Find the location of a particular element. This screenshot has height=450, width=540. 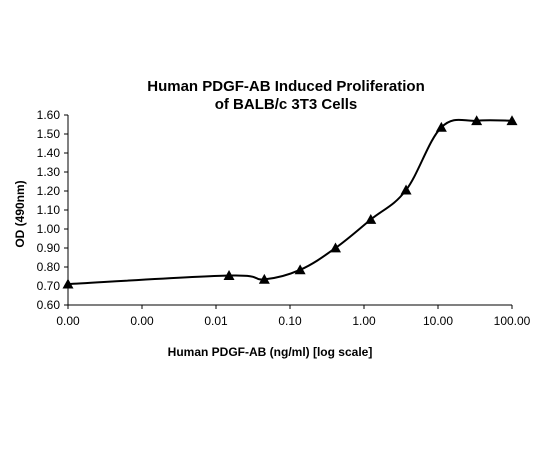

x-axis-label: Human PDGF-AB (ng/ml) [log scale] is located at coordinates (270, 352).